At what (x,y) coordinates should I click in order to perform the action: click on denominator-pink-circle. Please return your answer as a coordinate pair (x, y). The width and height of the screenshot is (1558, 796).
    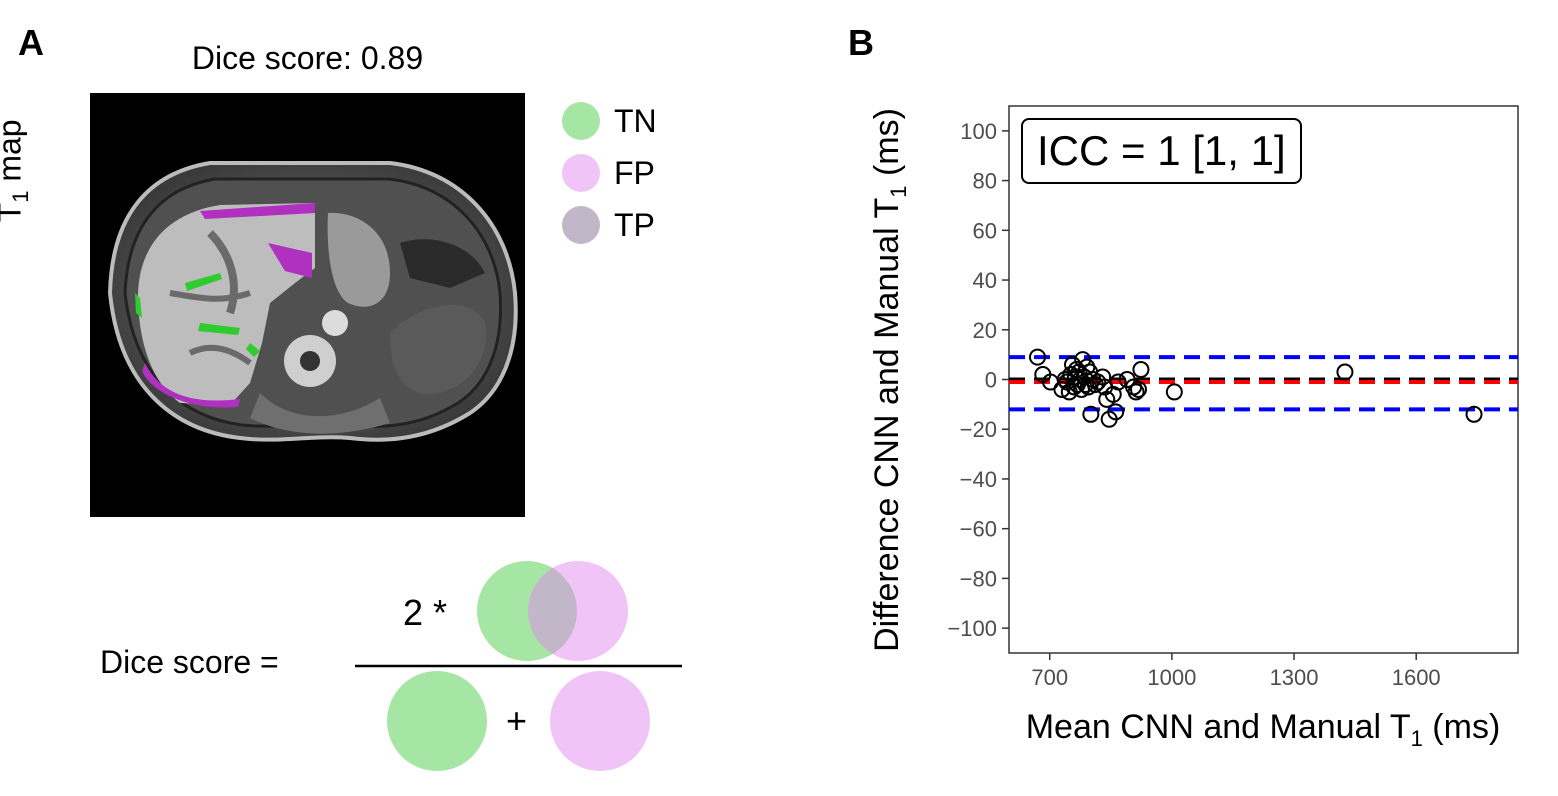
    Looking at the image, I should click on (600, 721).